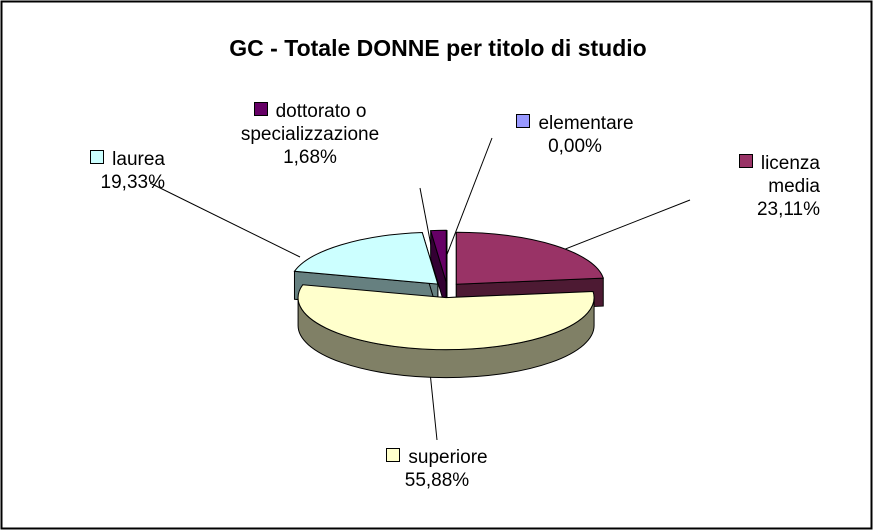  I want to click on data-label: dottorato o specializzazione 1,68%, so click(310, 134).